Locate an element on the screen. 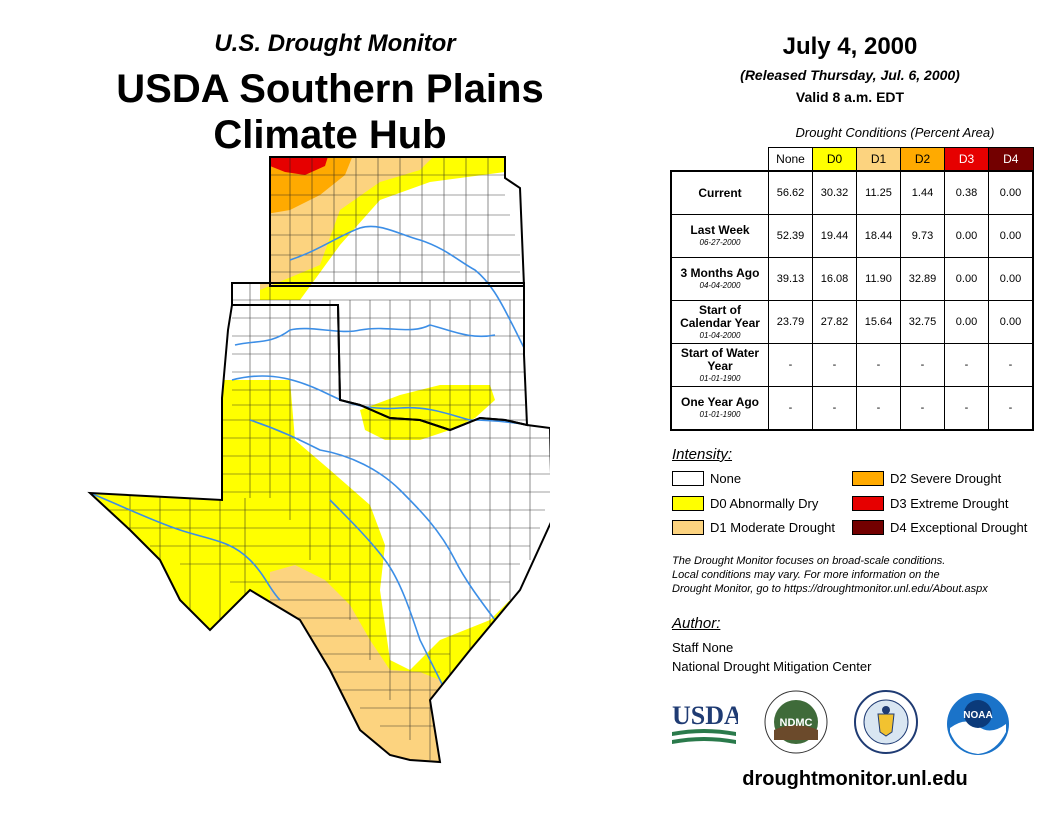 The image size is (1056, 816). table-cell: 9.73 is located at coordinates (922, 236).